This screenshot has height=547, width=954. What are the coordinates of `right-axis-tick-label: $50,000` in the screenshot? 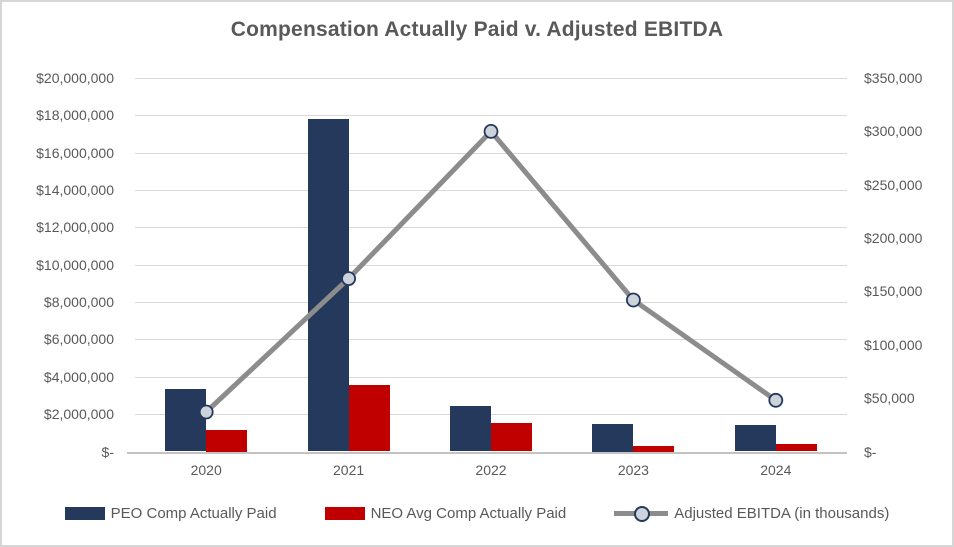 It's located at (889, 398).